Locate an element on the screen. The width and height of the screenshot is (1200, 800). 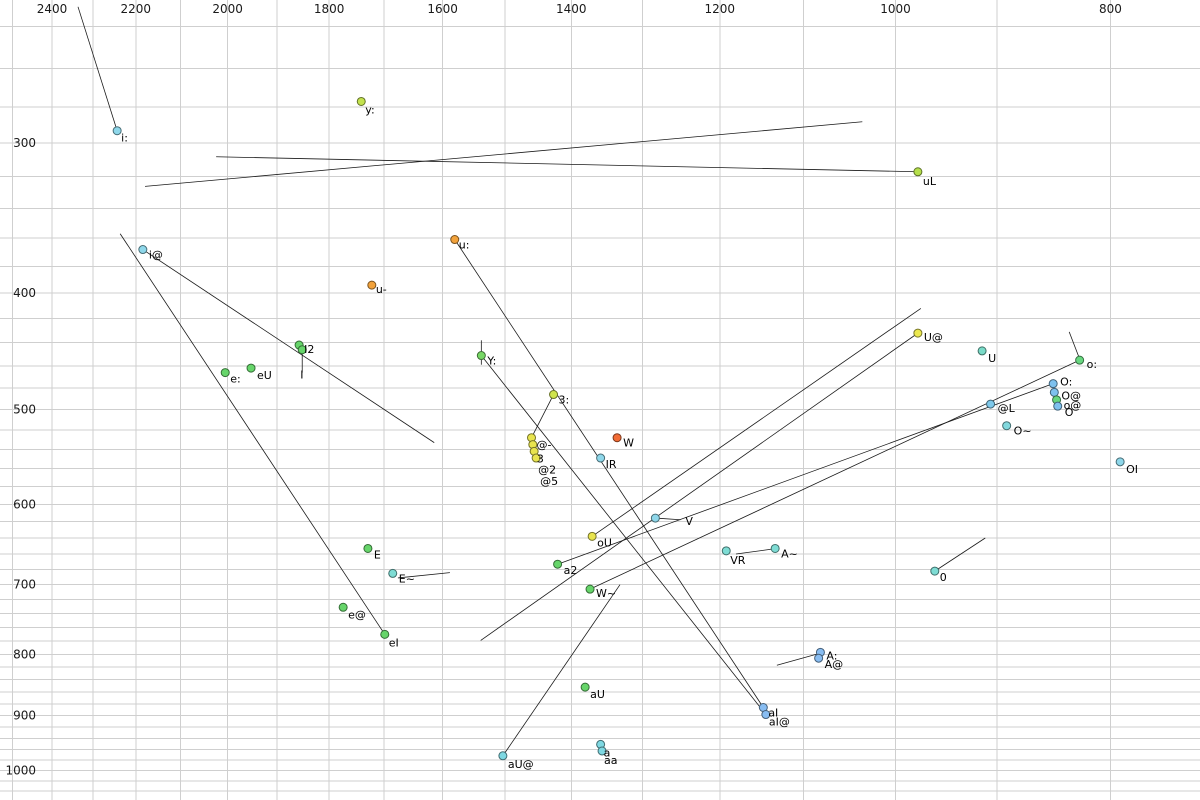
data-point-VR is located at coordinates (726, 551).